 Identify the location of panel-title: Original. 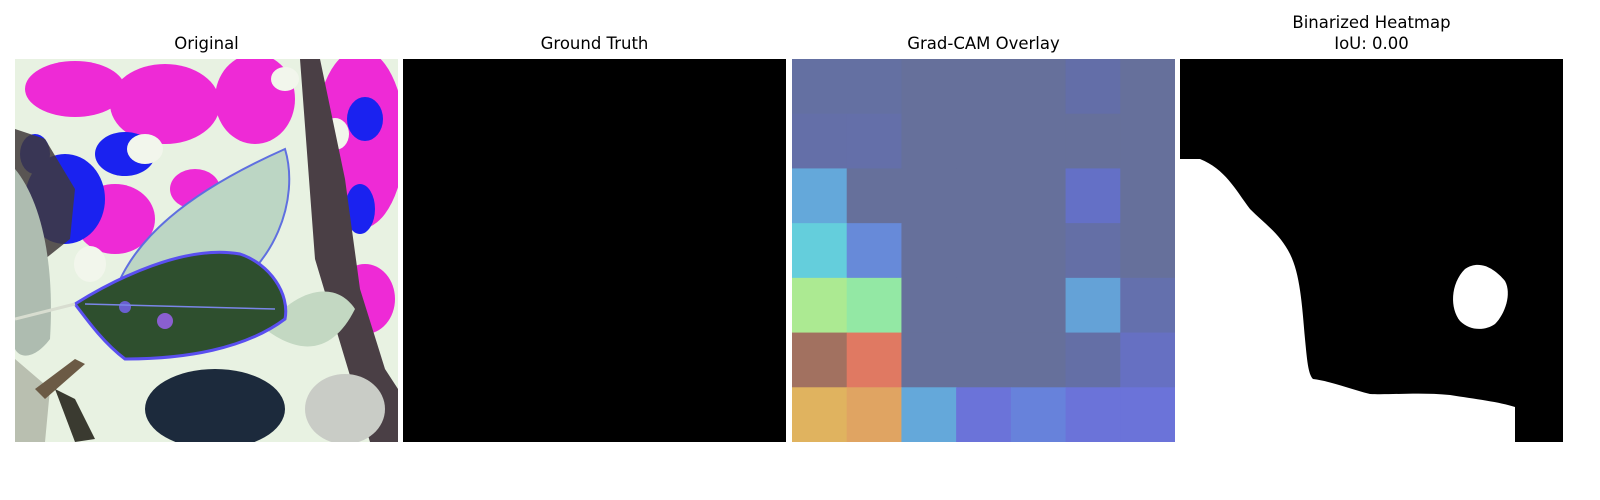
(206, 43).